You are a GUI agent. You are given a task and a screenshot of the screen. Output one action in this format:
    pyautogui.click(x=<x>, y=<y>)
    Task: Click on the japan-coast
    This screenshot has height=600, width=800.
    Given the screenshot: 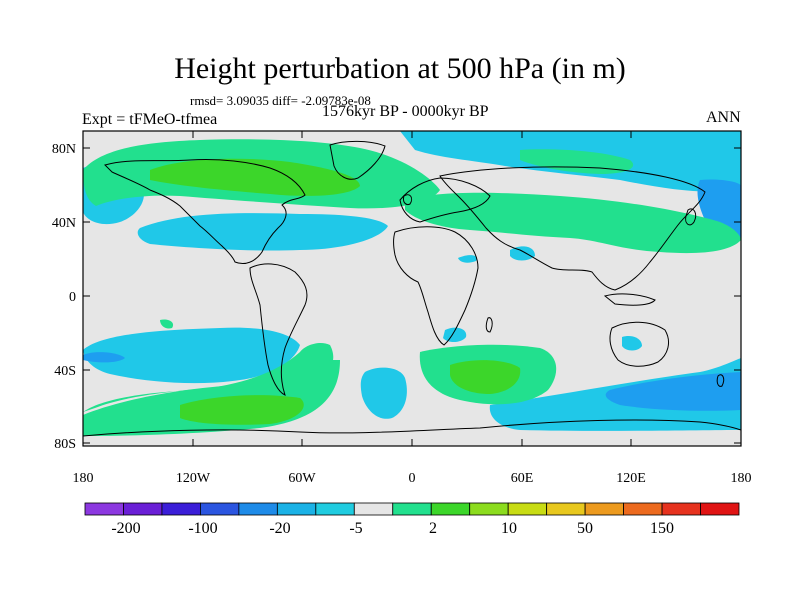 What is the action you would take?
    pyautogui.click(x=691, y=217)
    